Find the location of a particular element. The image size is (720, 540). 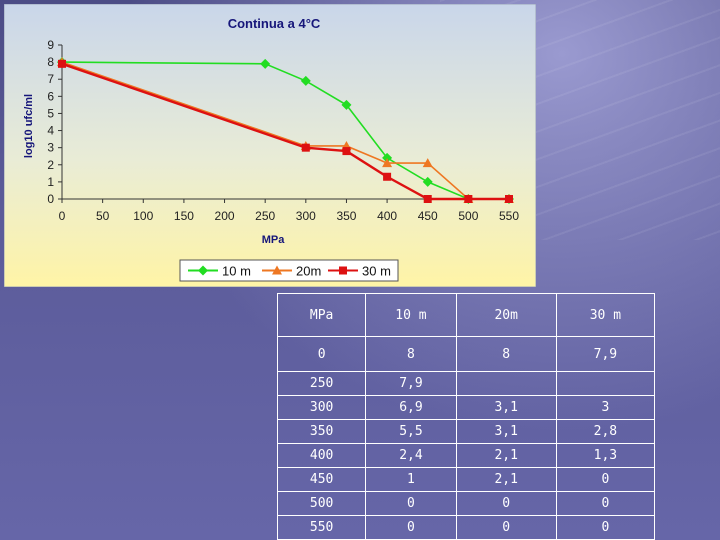

table-row: 350 5,5 3,1 2,8 is located at coordinates (466, 431).